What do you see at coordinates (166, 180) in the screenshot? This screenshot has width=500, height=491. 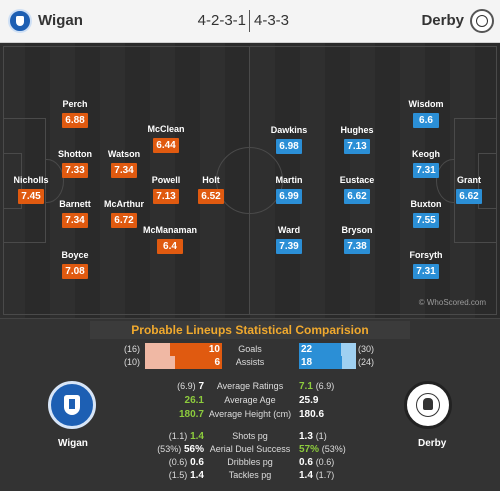 I see `player-name: Powell` at bounding box center [166, 180].